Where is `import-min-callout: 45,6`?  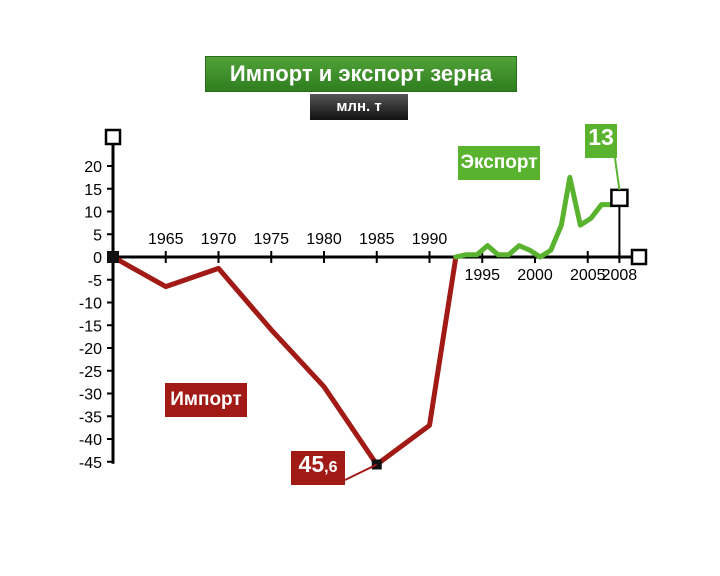 import-min-callout: 45,6 is located at coordinates (318, 468).